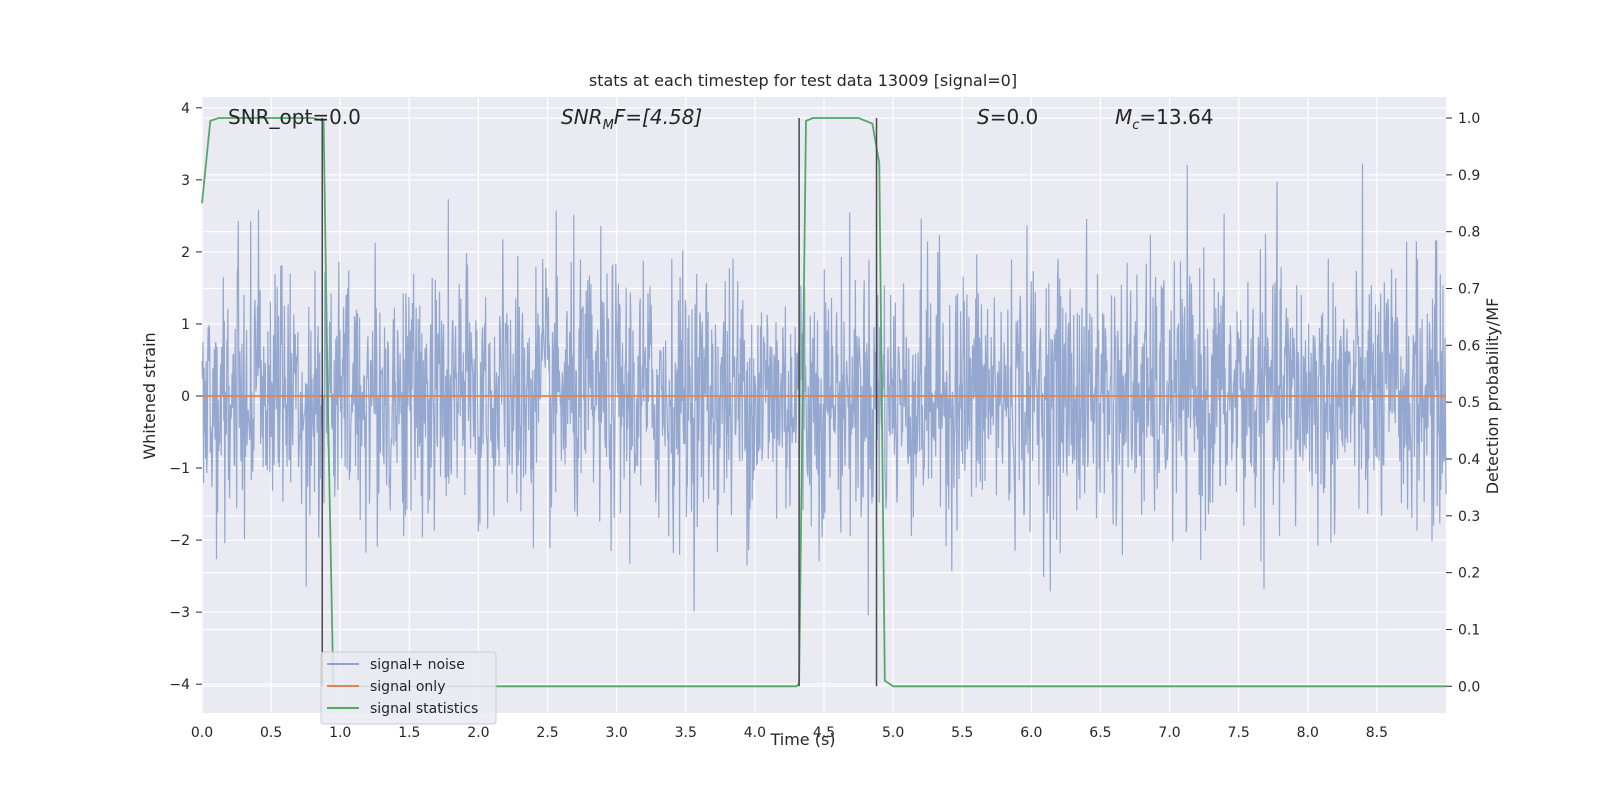  I want to click on y2-axis-label: Detection probability/MF, so click(1492, 396).